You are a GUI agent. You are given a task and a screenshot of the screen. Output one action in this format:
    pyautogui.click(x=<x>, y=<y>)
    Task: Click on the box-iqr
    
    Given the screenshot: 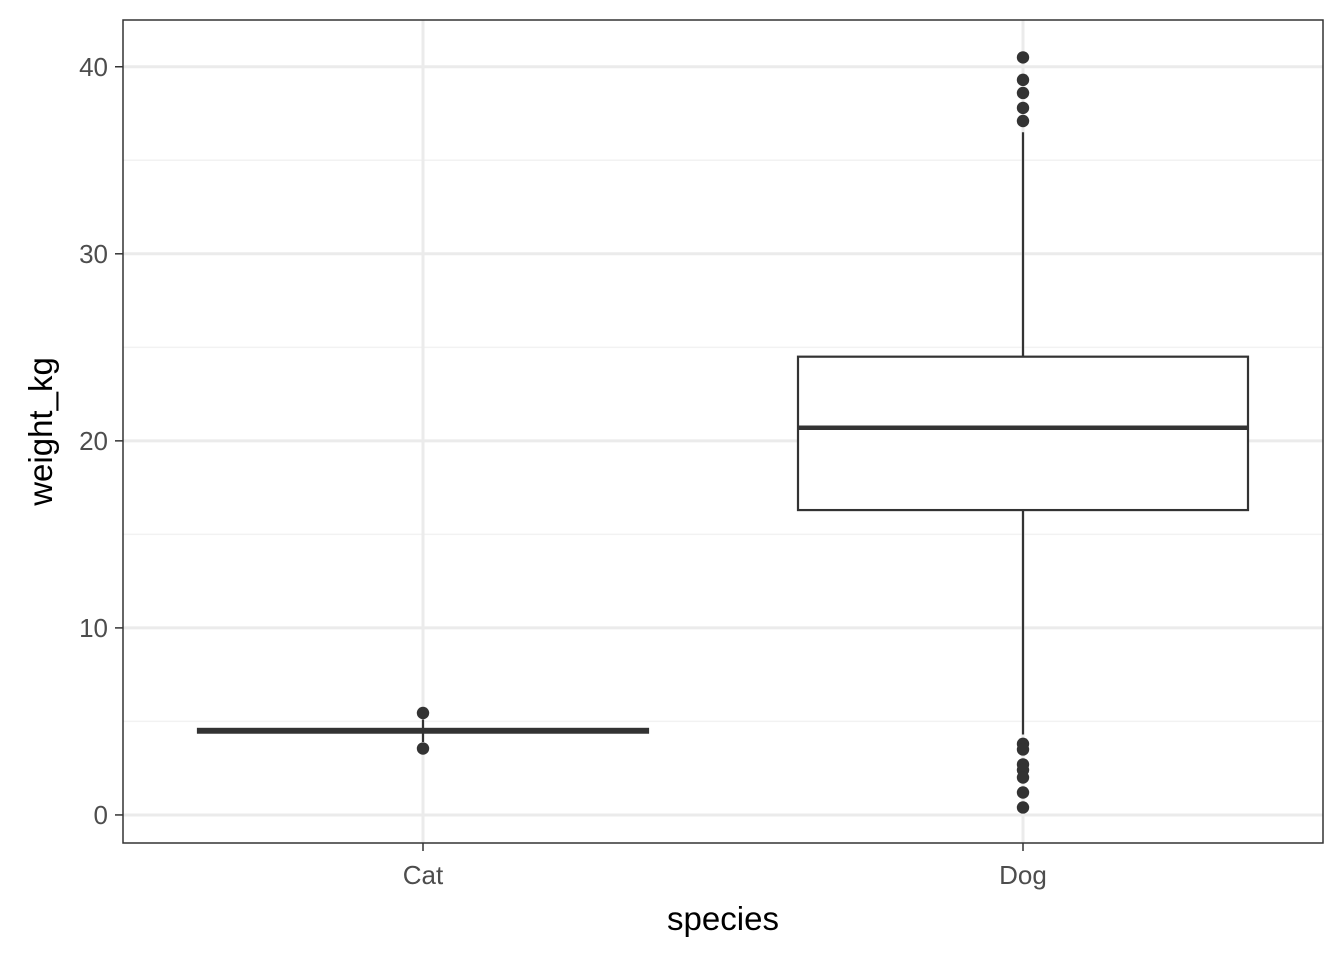 What is the action you would take?
    pyautogui.click(x=1023, y=433)
    